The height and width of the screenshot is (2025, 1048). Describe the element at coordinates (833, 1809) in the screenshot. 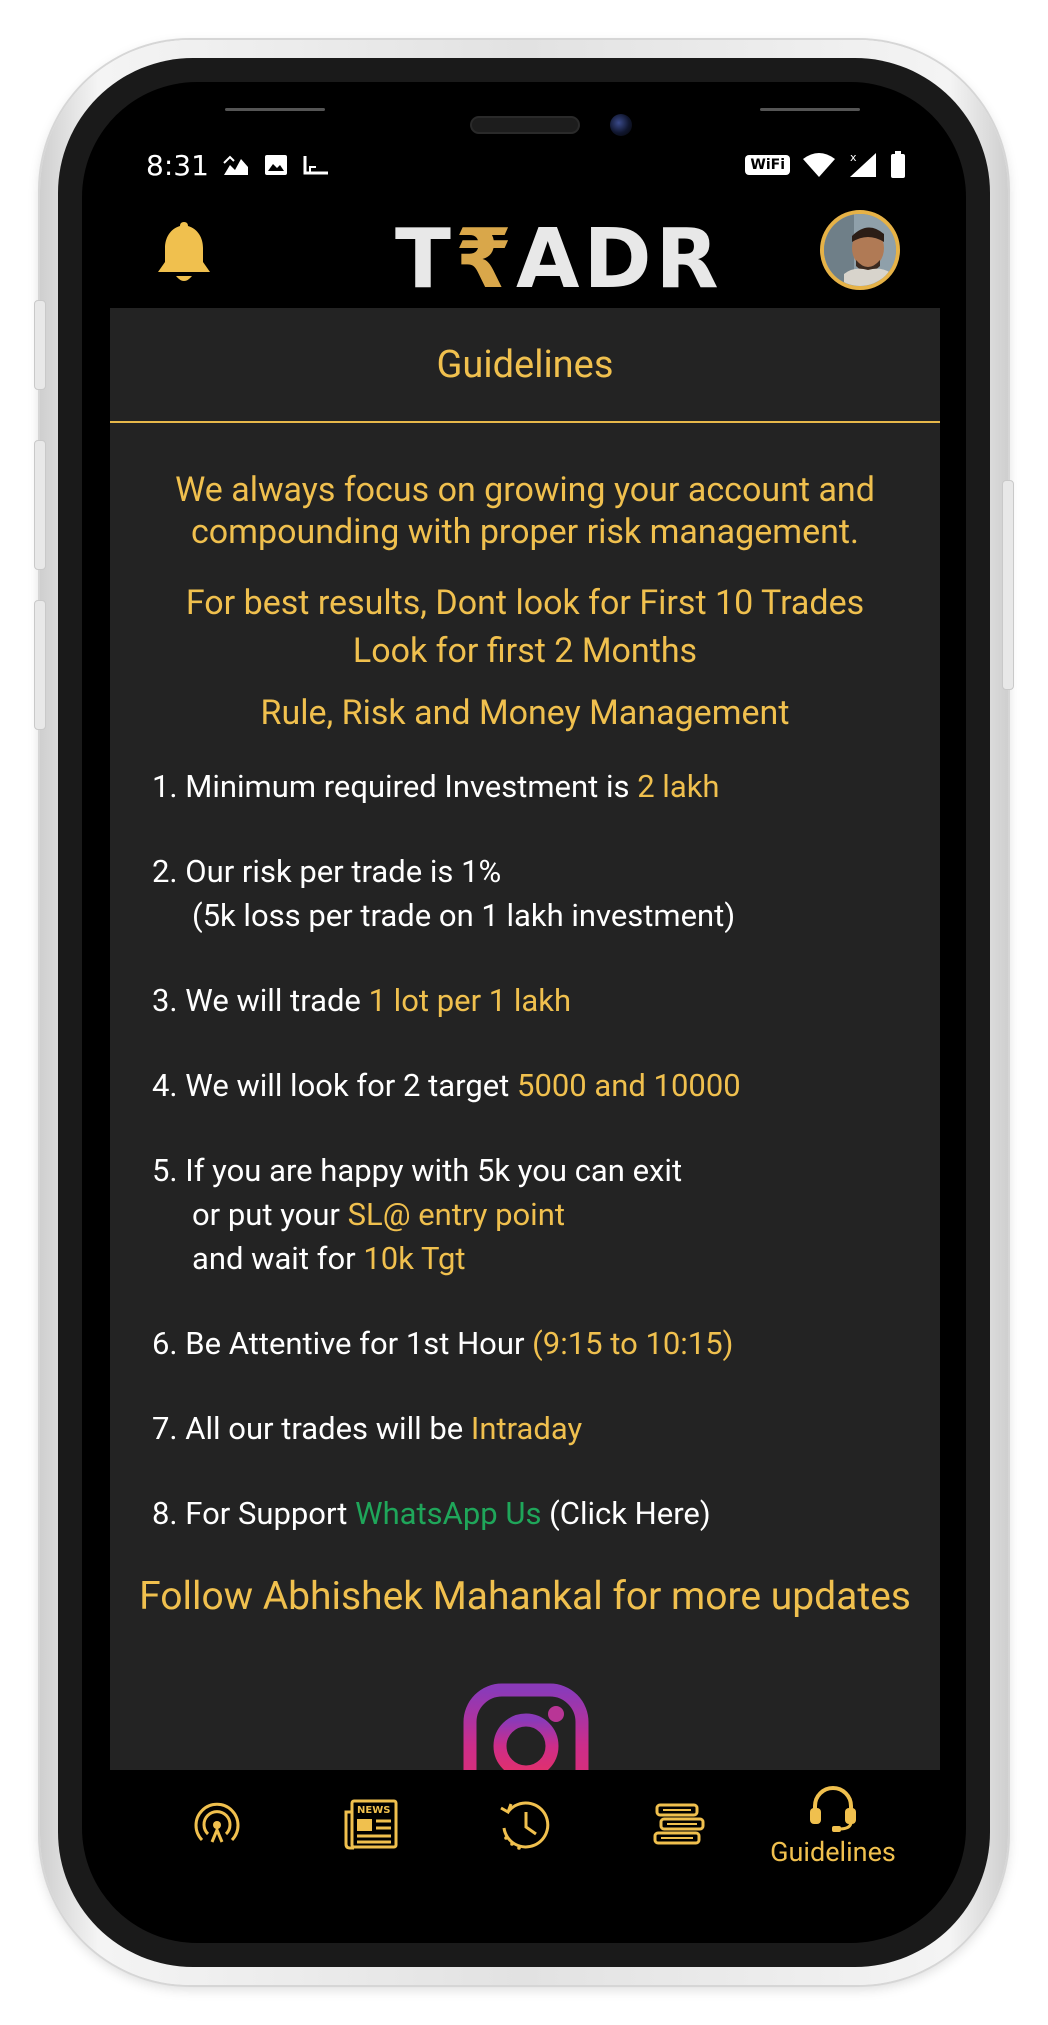

I see `headset-icon` at that location.